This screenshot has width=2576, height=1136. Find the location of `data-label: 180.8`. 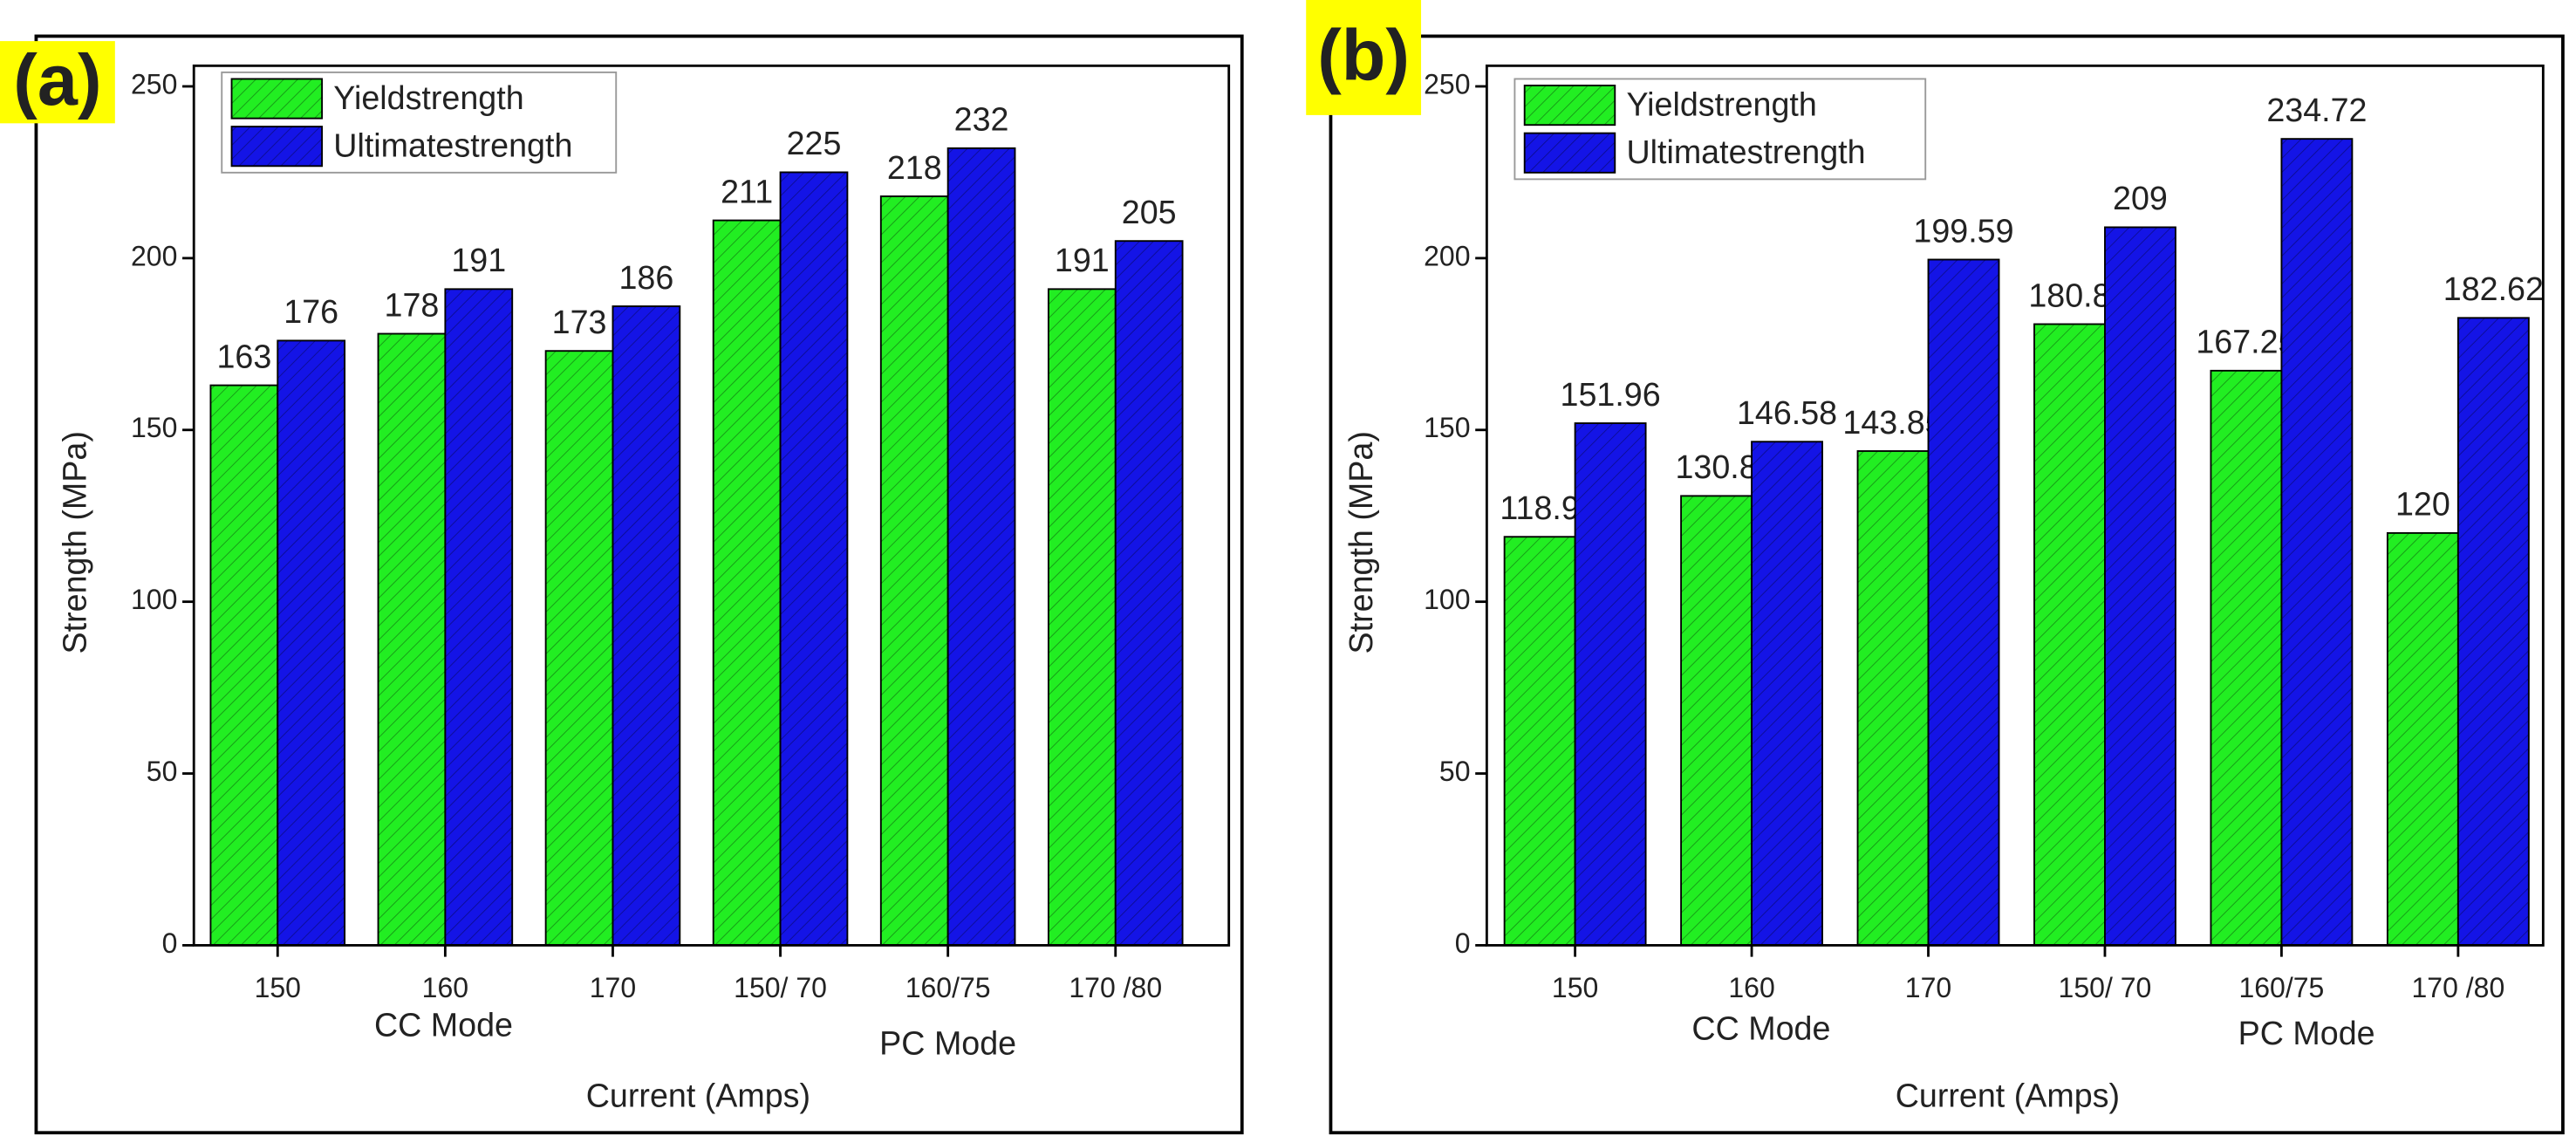

data-label: 180.8 is located at coordinates (2069, 295).